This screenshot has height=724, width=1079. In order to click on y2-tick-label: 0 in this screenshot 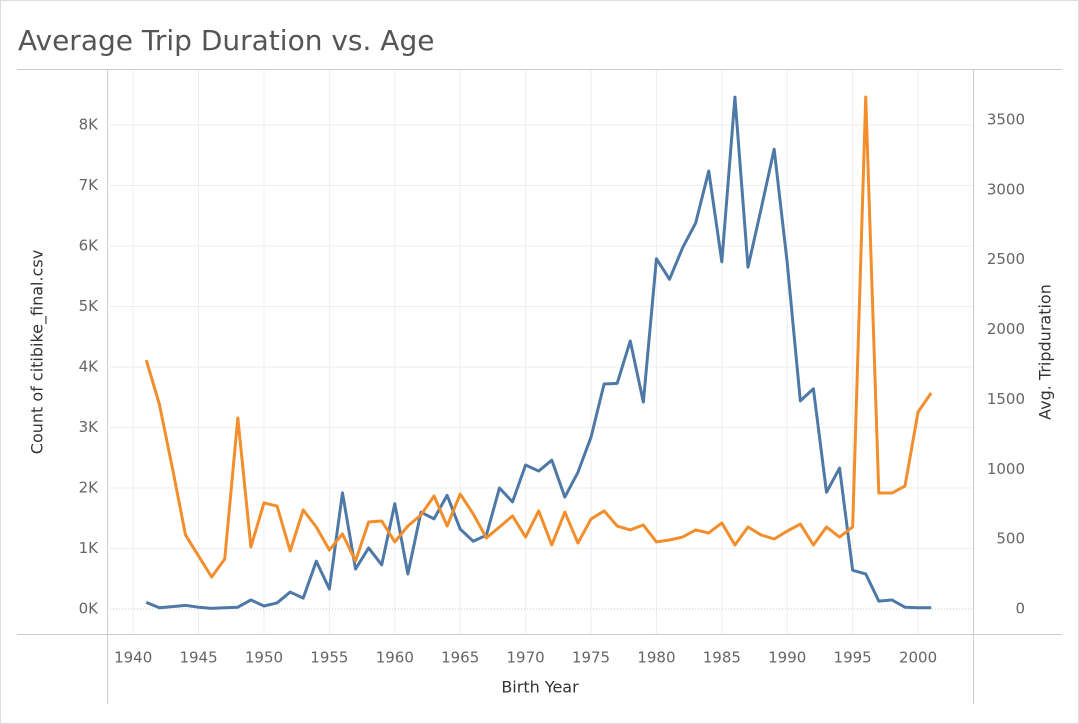, I will do `click(1020, 608)`.